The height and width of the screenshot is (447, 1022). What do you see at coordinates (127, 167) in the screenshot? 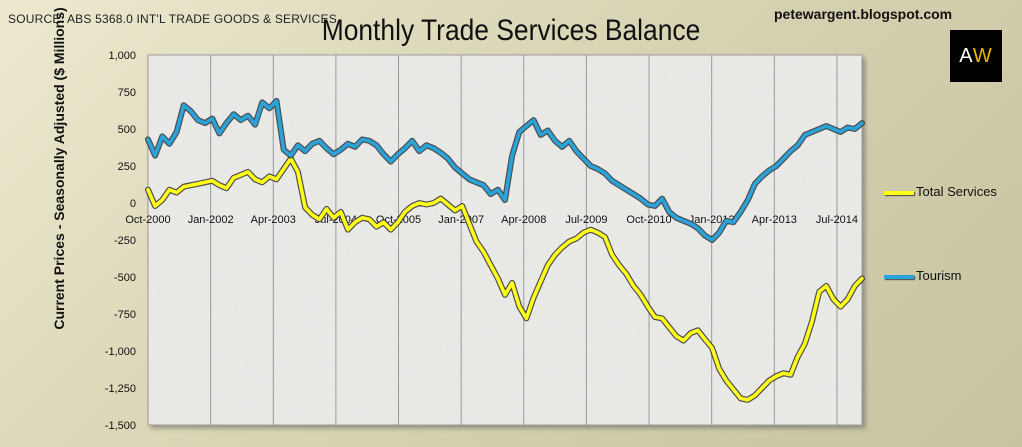
I see `y-tick-label: 250` at bounding box center [127, 167].